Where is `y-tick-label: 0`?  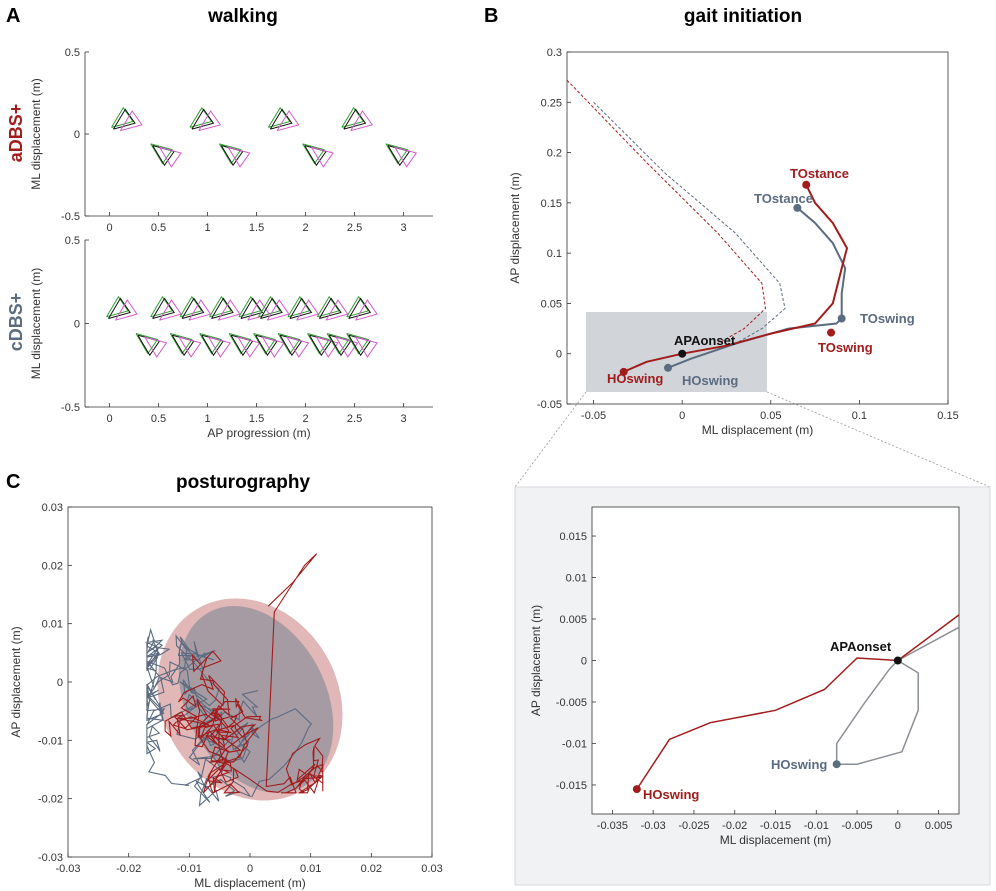 y-tick-label: 0 is located at coordinates (77, 325).